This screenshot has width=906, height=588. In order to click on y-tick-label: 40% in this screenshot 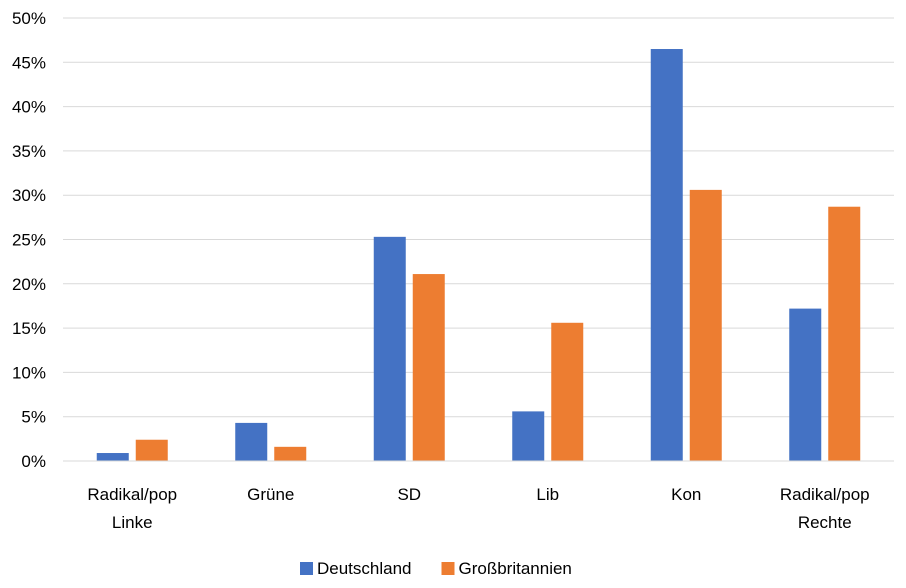, I will do `click(29, 107)`.